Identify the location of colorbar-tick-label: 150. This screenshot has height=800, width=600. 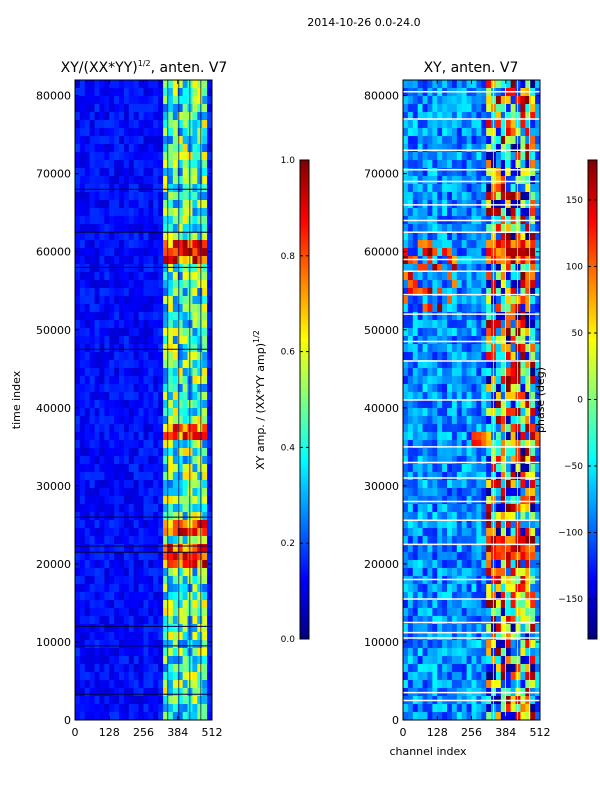
(574, 201).